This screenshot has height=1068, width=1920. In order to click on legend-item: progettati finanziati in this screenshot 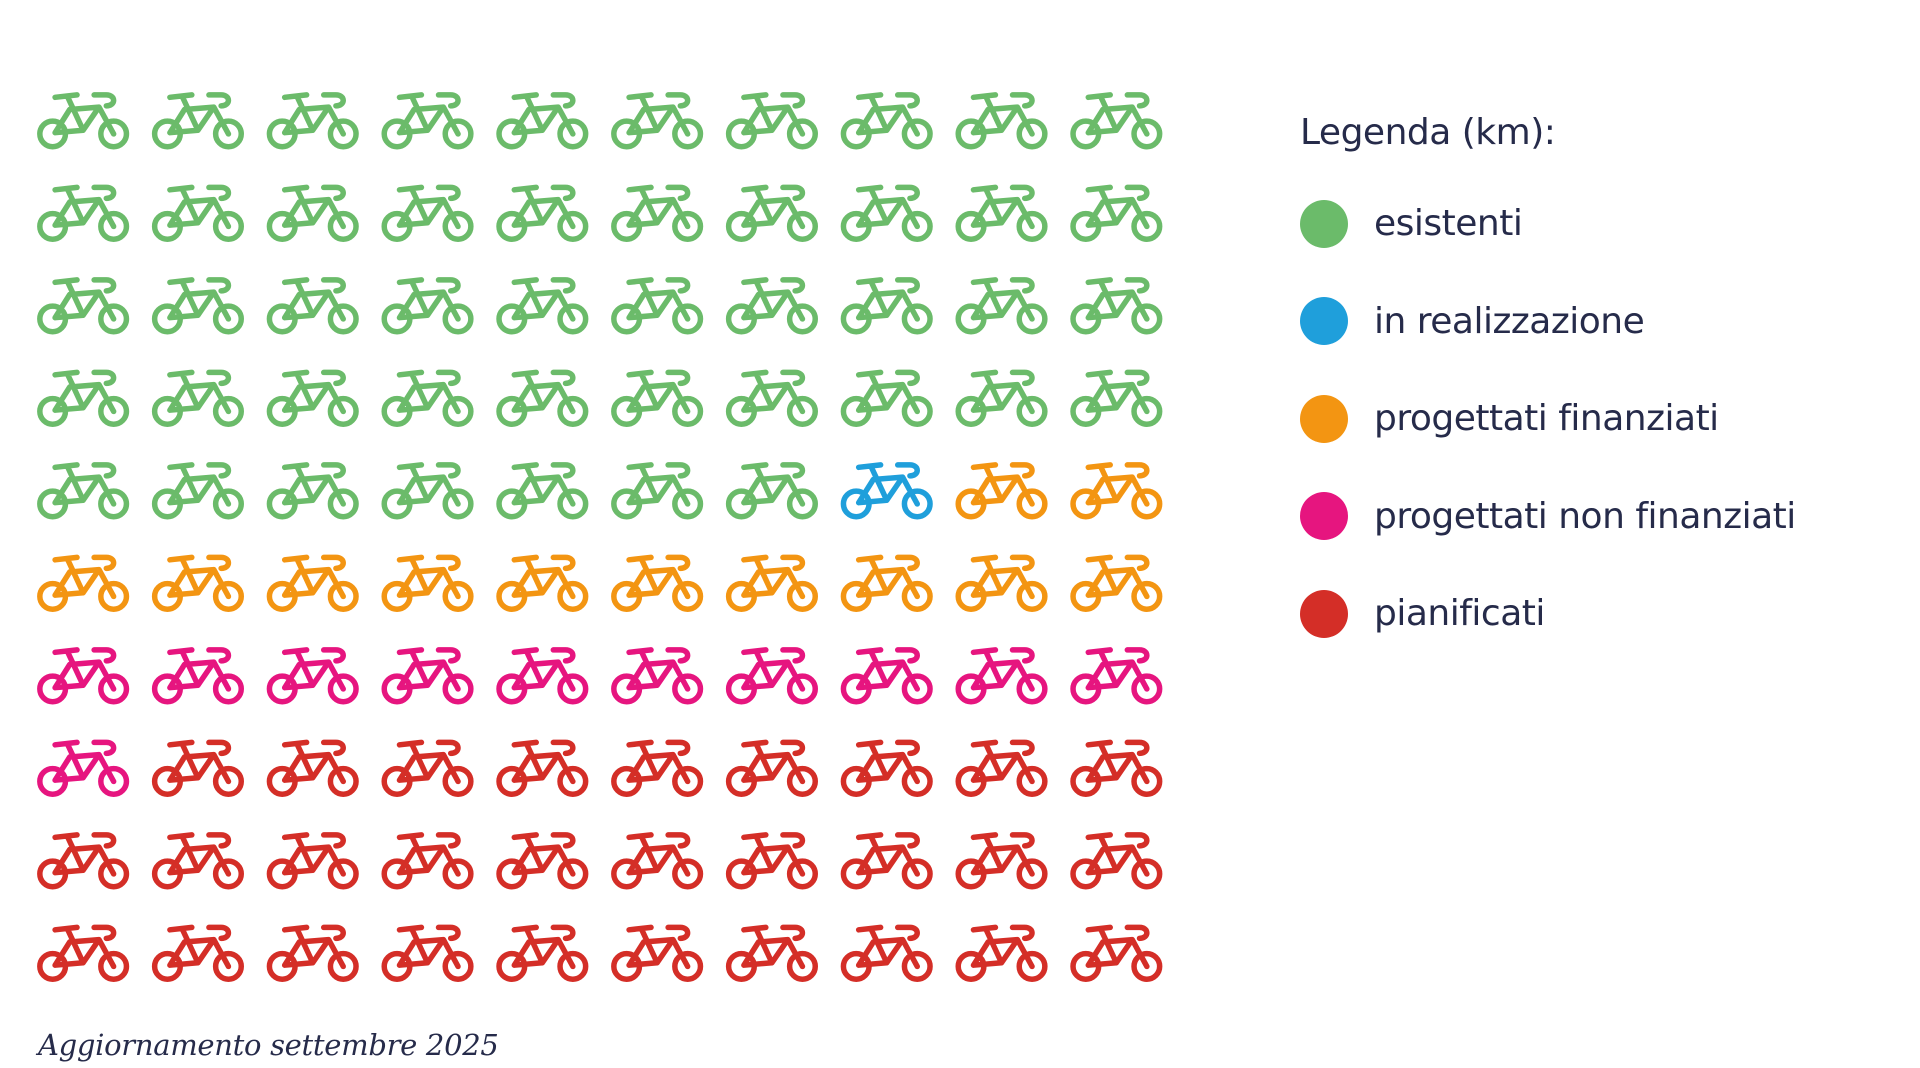, I will do `click(1548, 419)`.